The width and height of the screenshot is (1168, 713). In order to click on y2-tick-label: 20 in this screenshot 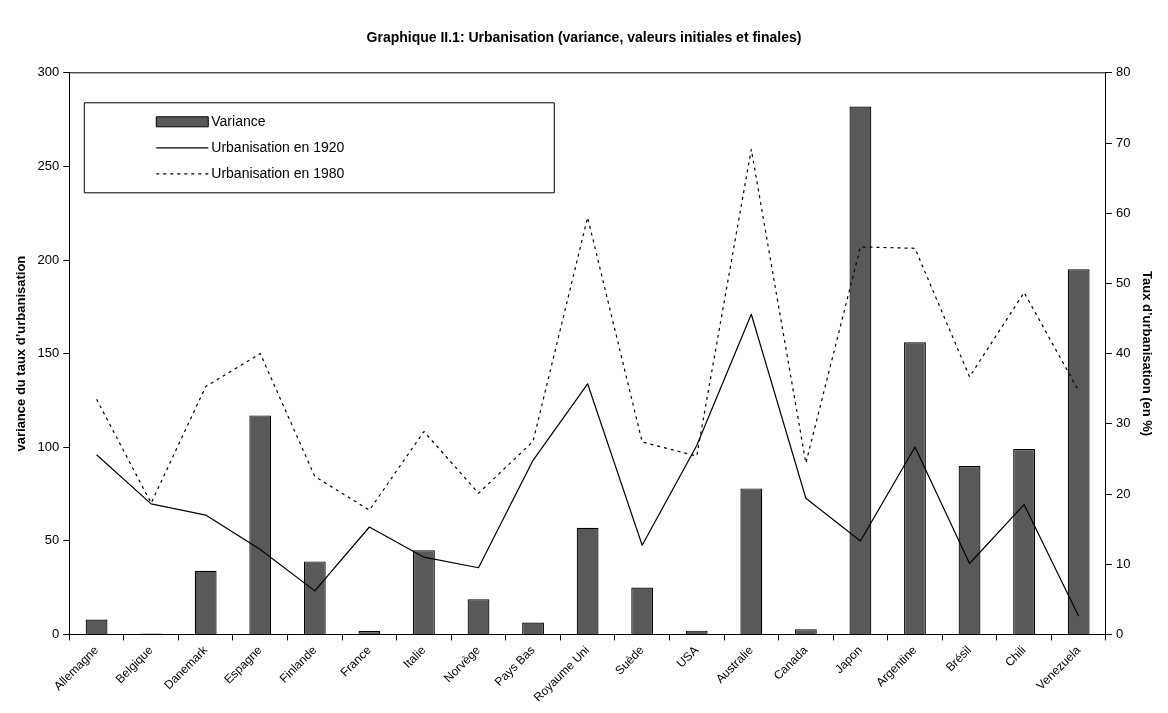, I will do `click(1123, 493)`.